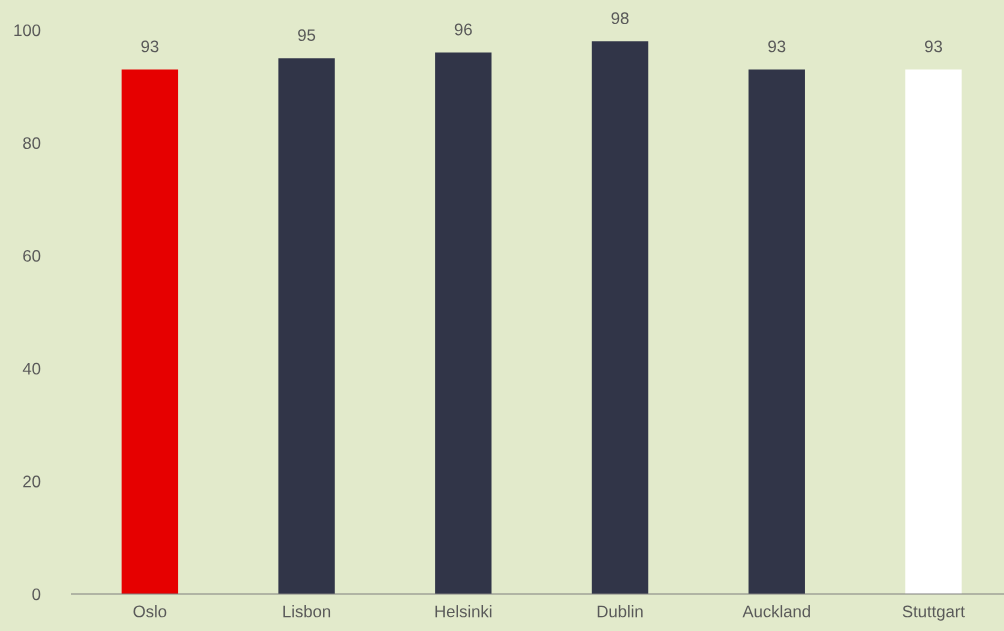  Describe the element at coordinates (463, 611) in the screenshot. I see `x-tick-label: Helsinki` at that location.